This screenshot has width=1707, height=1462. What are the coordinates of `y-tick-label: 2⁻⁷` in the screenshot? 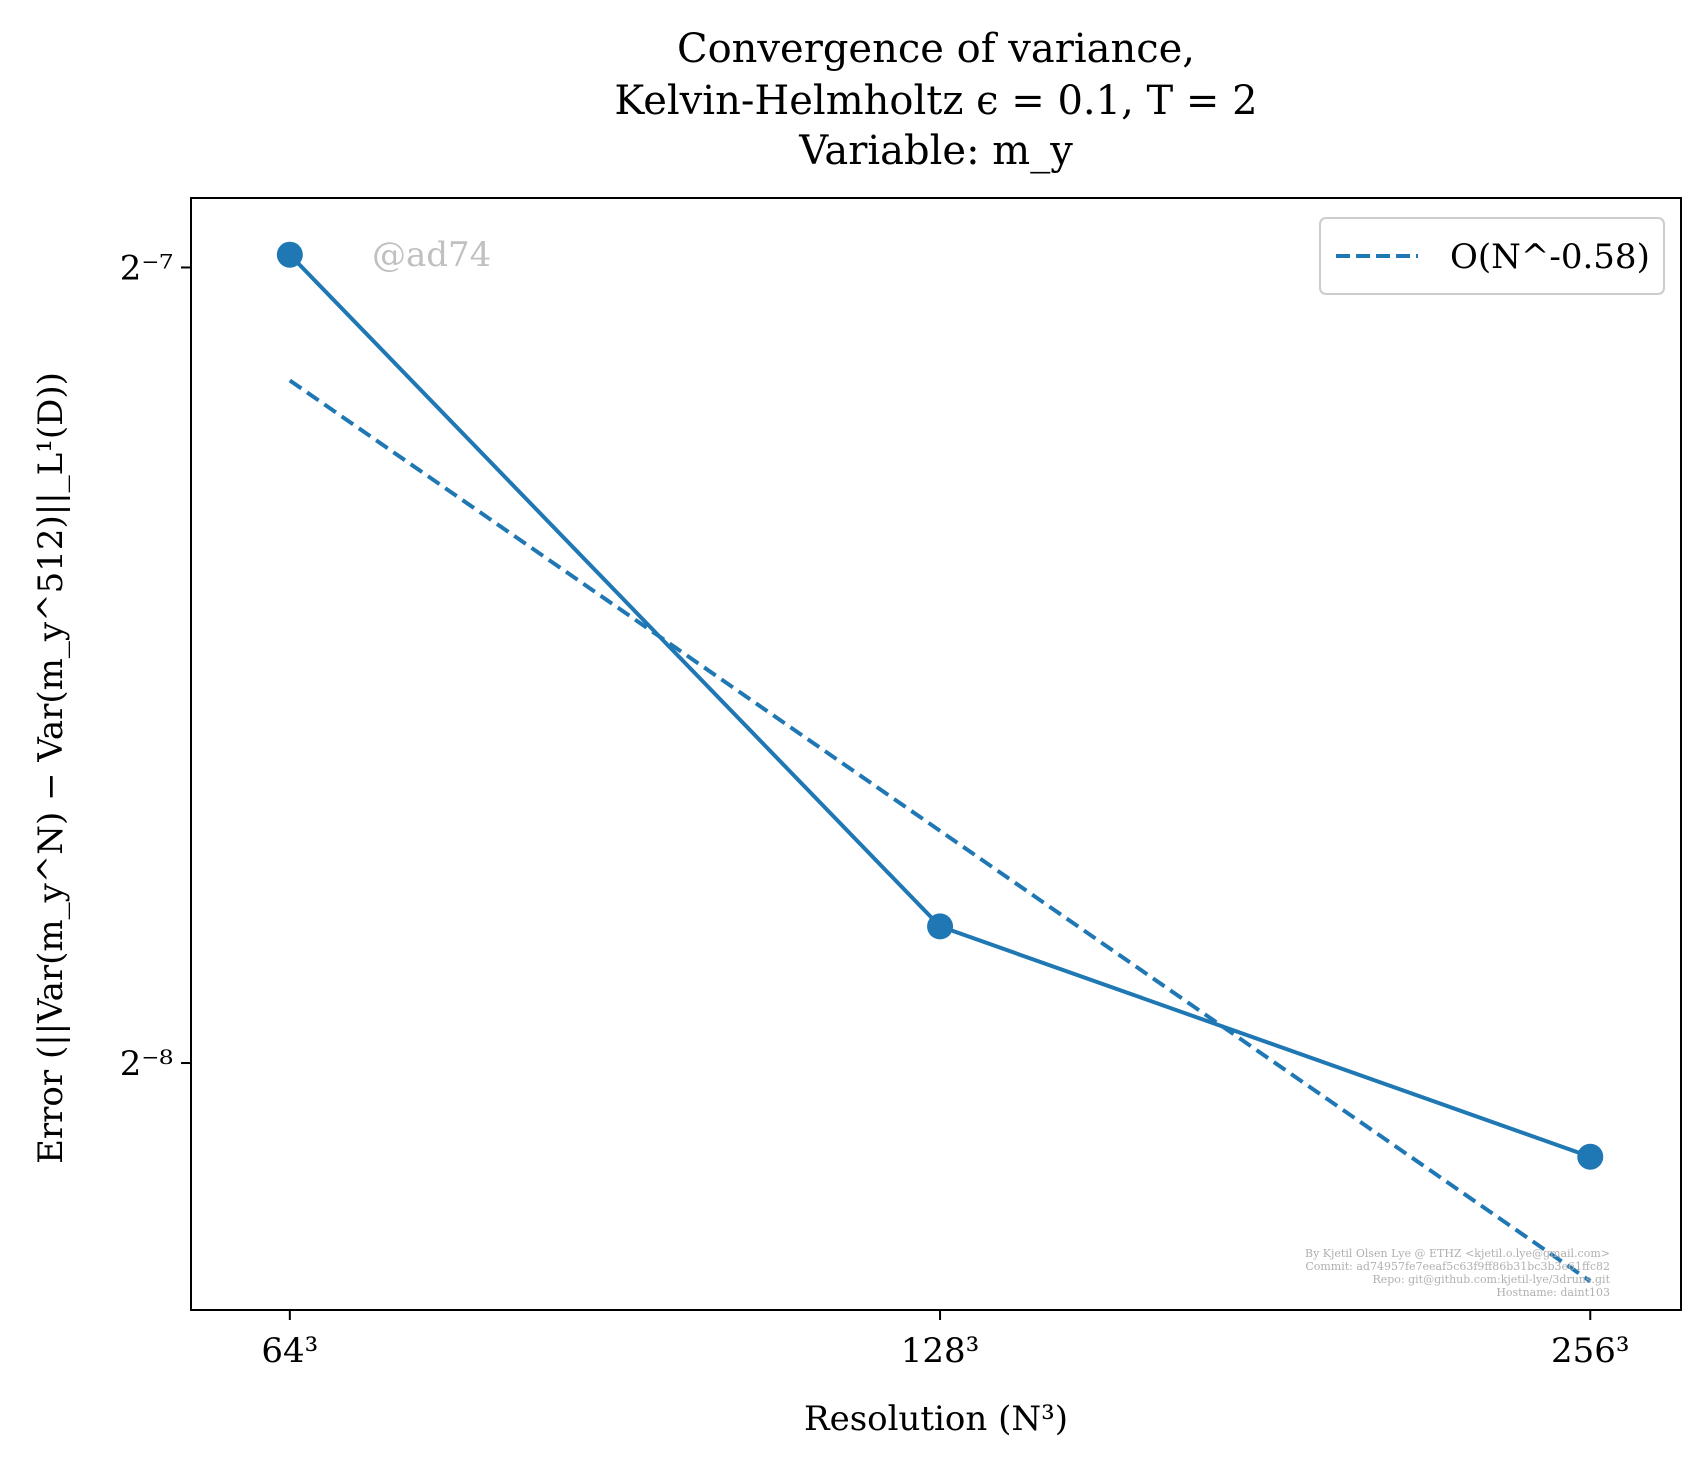 It's located at (146, 268).